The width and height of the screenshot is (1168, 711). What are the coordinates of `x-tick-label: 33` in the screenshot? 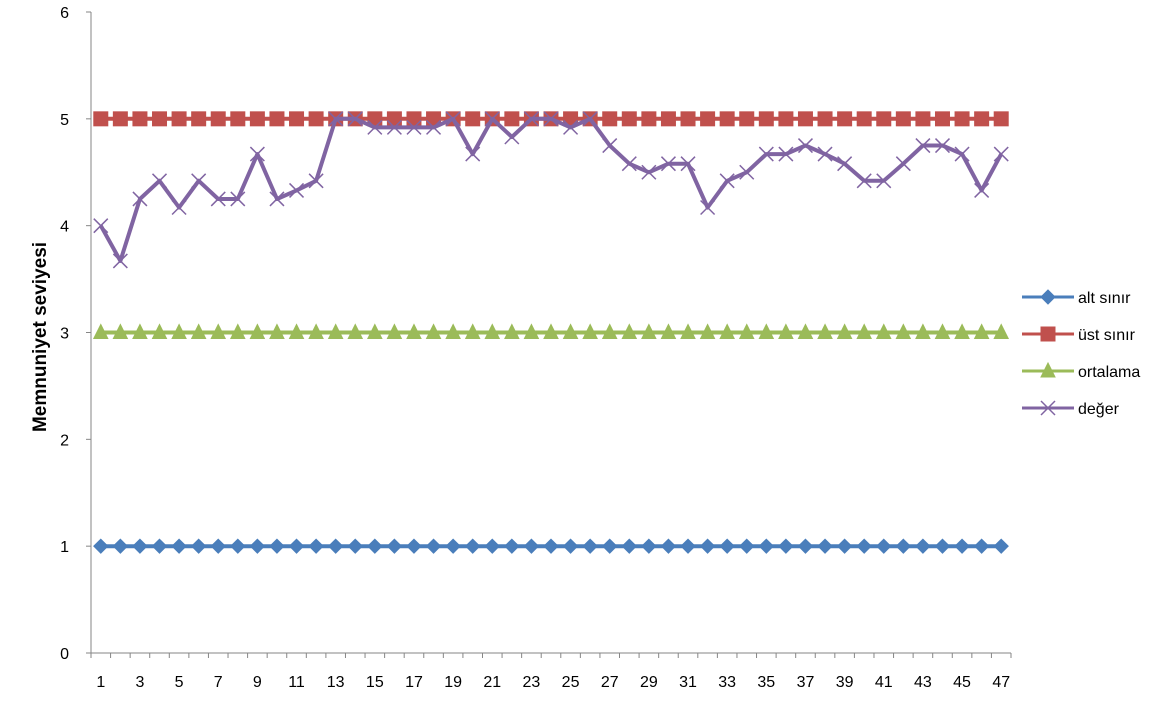 It's located at (727, 682).